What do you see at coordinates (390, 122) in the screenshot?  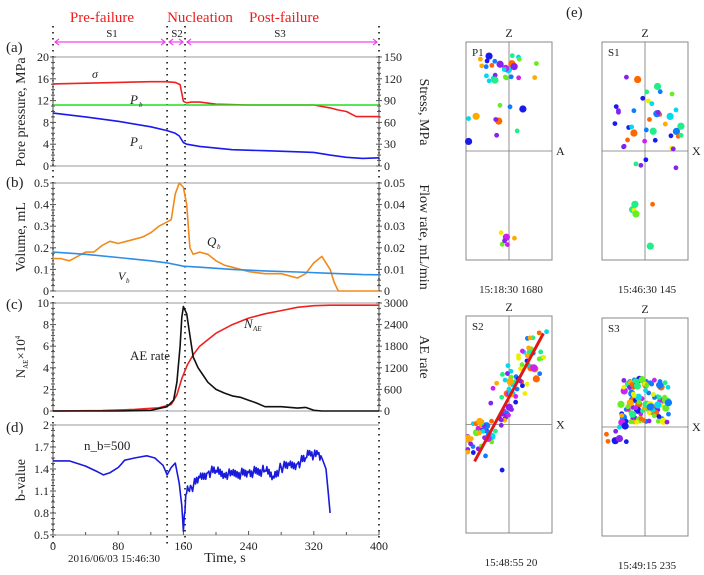 I see `y2-tick-label: 60` at bounding box center [390, 122].